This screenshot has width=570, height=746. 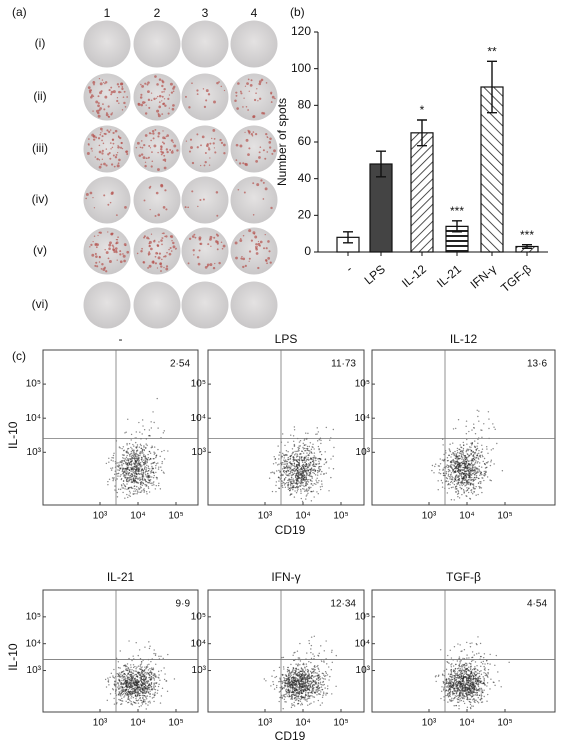 I want to click on row-label: (ii), so click(x=39, y=96).